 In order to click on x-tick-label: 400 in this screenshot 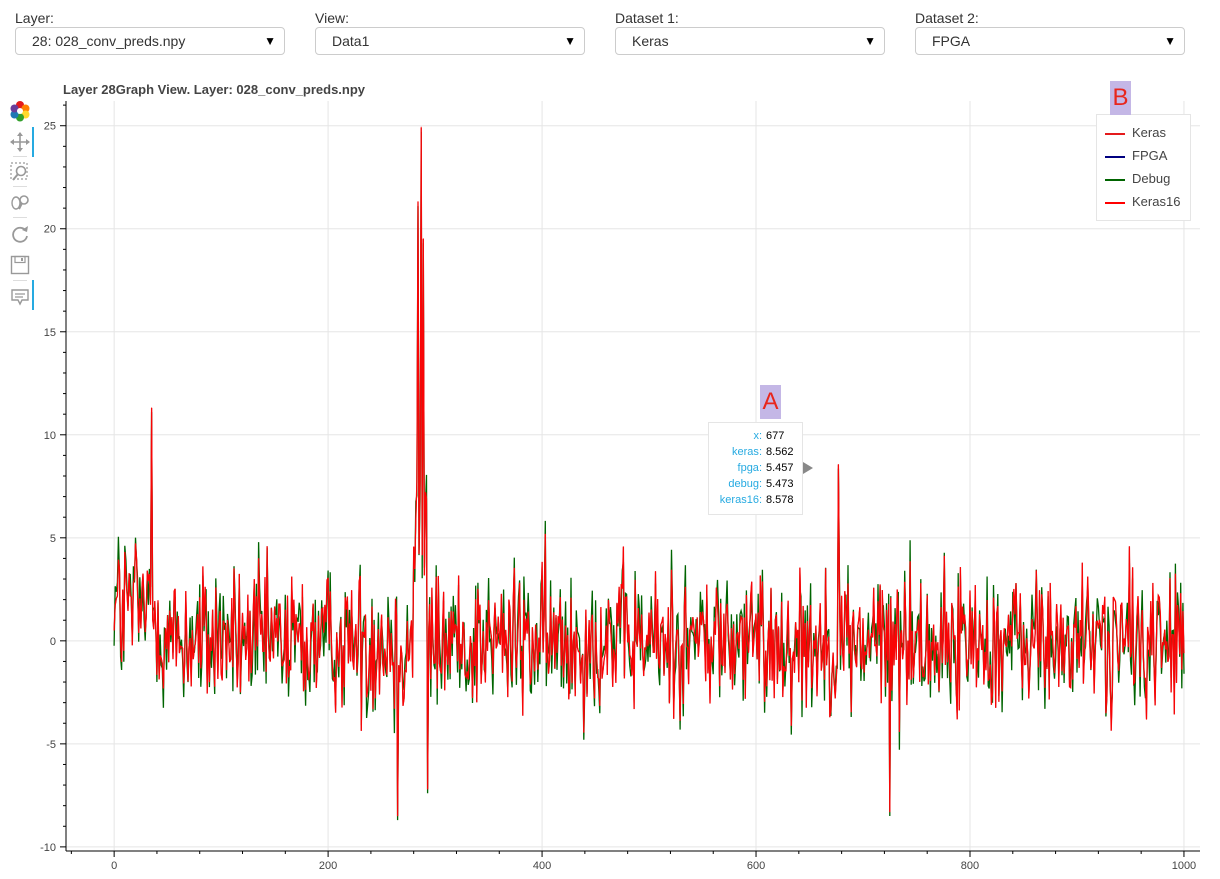, I will do `click(542, 866)`.